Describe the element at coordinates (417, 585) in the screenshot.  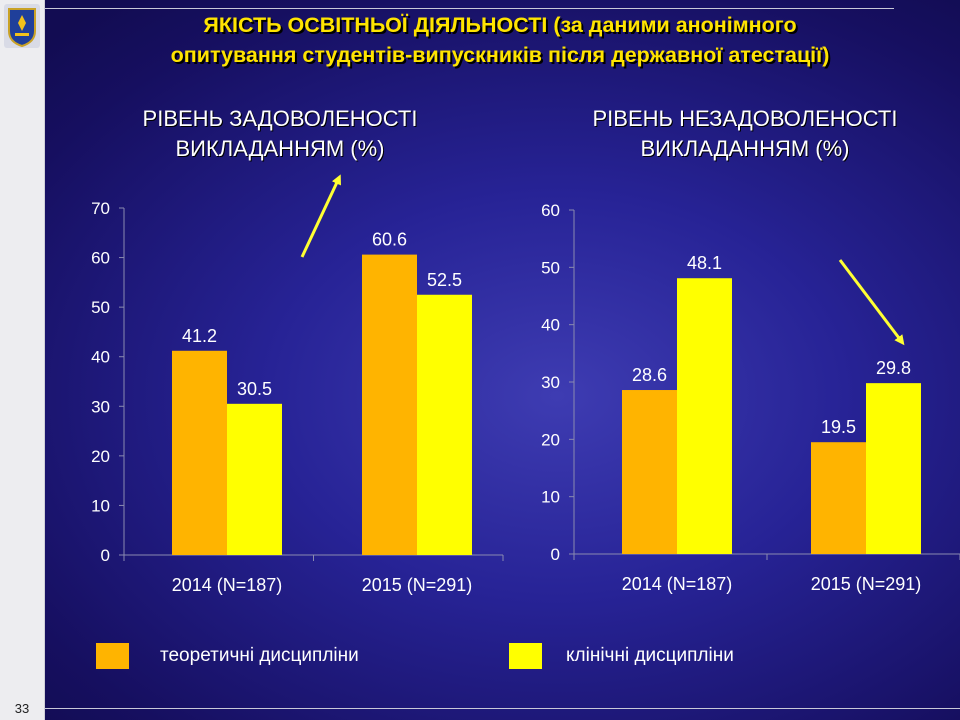
I see `chart-1-category-label: 2015 (N=291)` at that location.